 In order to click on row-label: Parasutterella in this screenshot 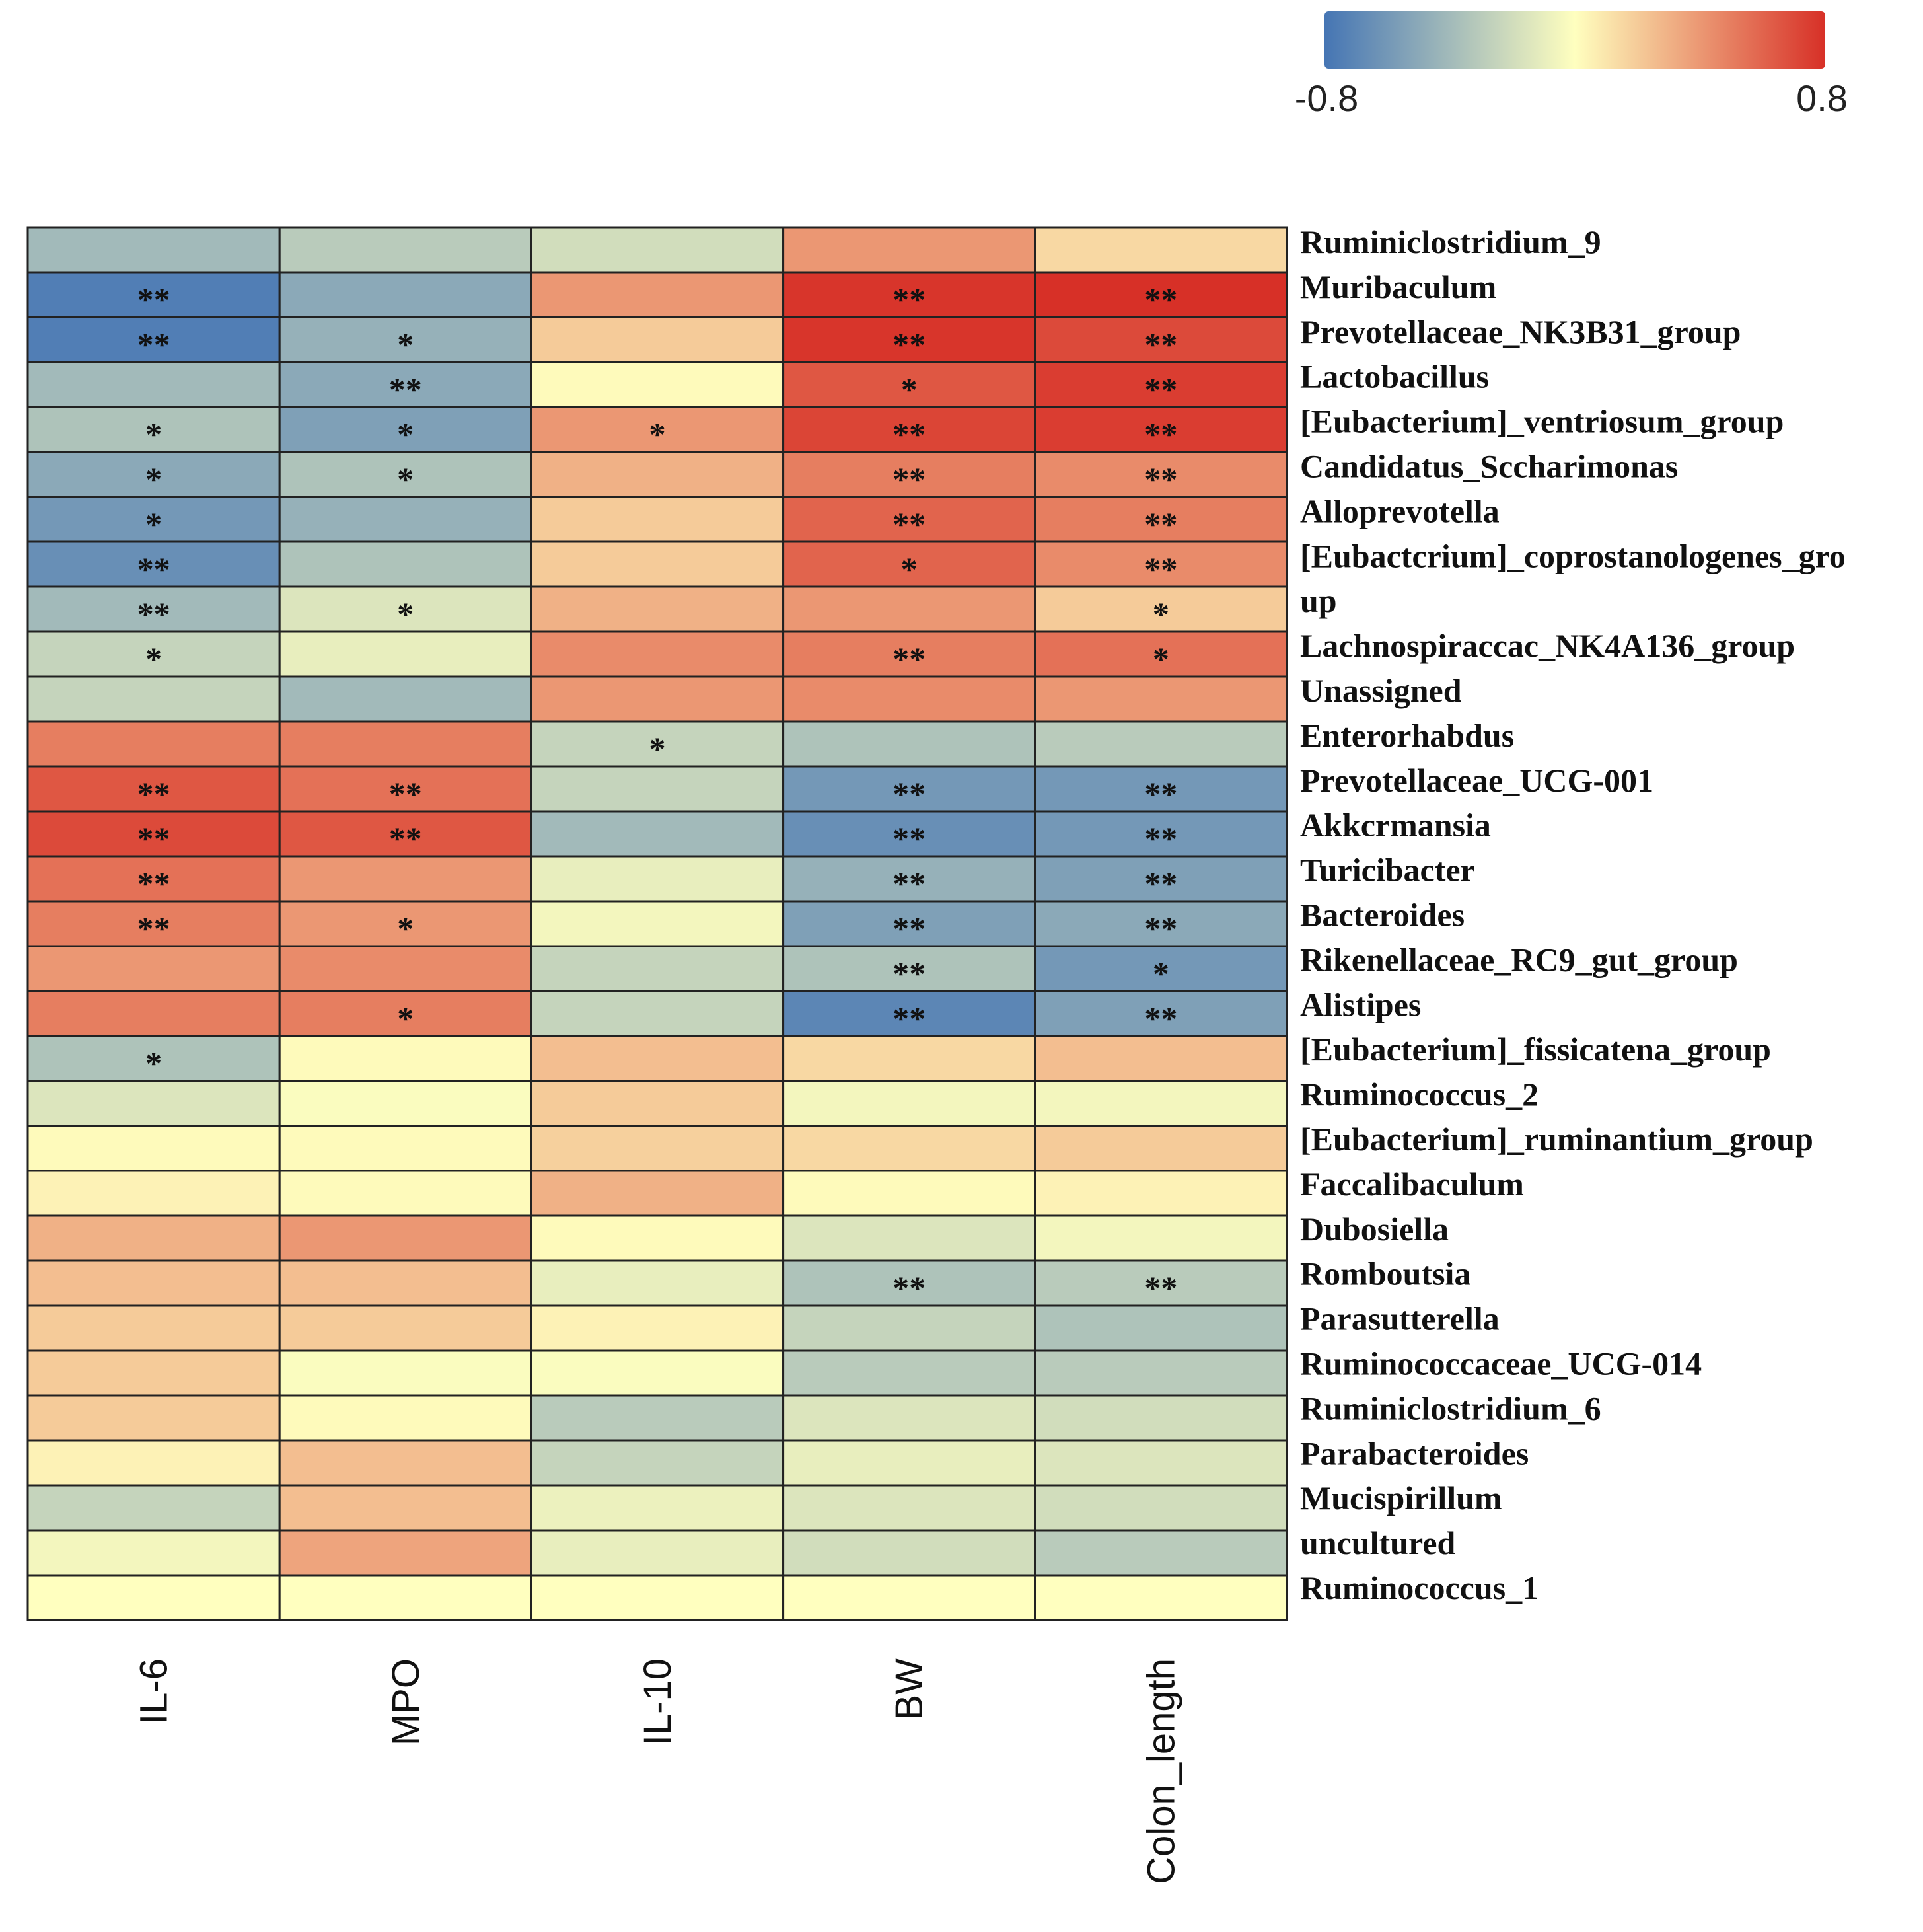, I will do `click(1400, 1318)`.